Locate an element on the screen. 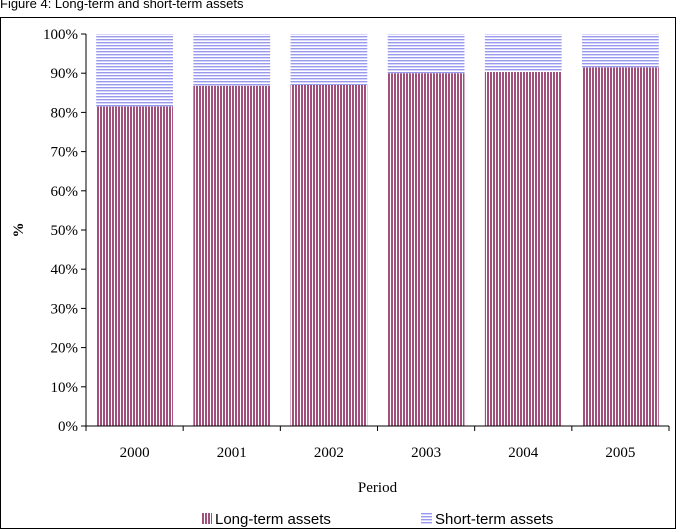 This screenshot has height=529, width=676. x-tick-label: 2005 is located at coordinates (620, 453).